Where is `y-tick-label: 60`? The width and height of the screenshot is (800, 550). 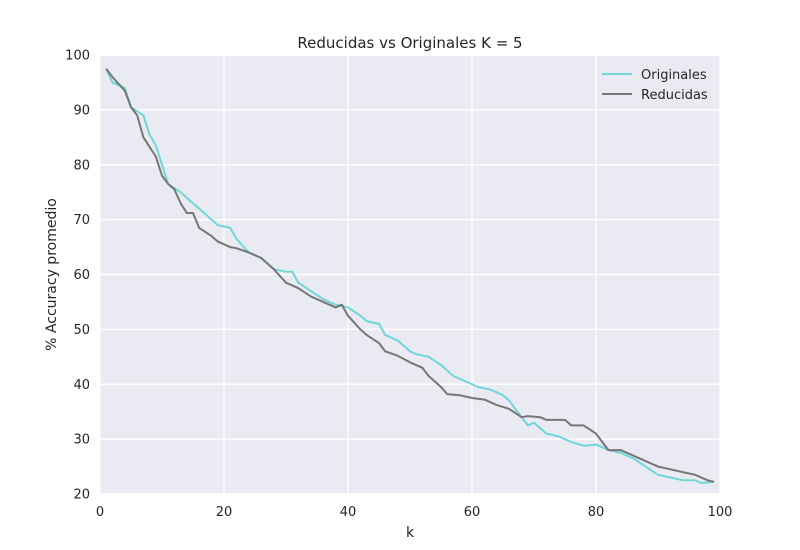
y-tick-label: 60 is located at coordinates (81, 275).